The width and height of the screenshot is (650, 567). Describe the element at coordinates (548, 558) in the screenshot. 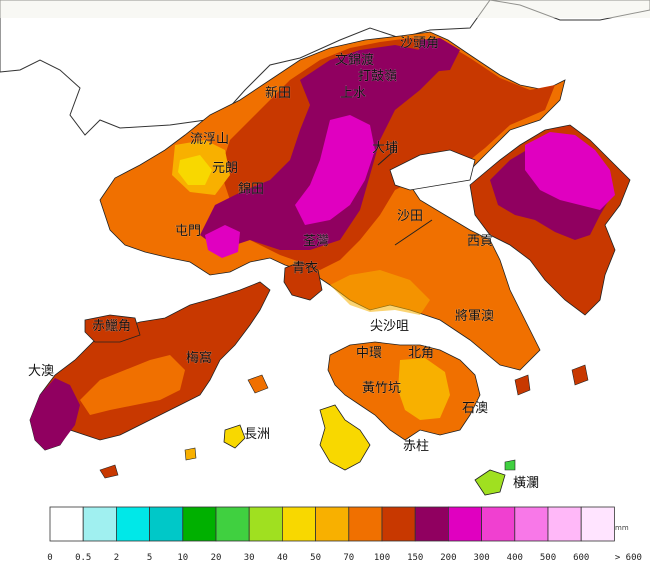

I see `legend-tick-label: 500` at that location.